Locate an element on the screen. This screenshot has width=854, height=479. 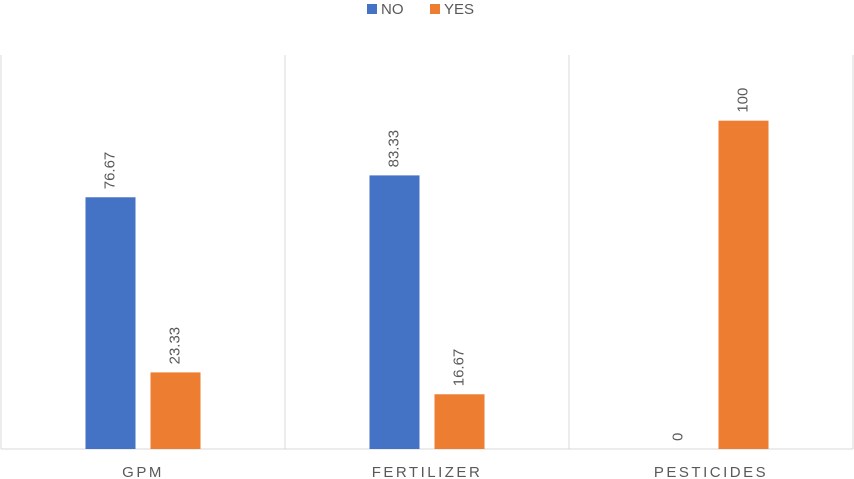
data-label: 83.33 is located at coordinates (393, 149).